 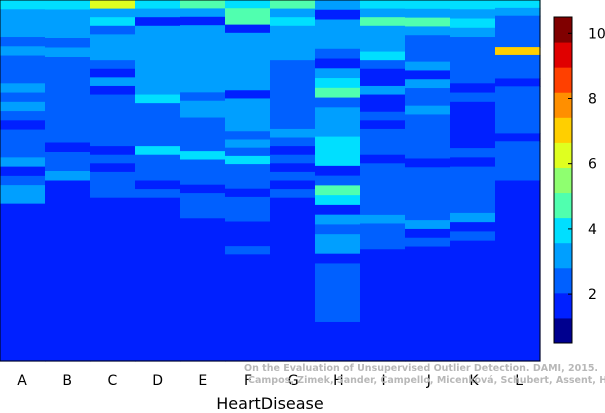 I want to click on colorbar-tick-label: 2, so click(x=592, y=295).